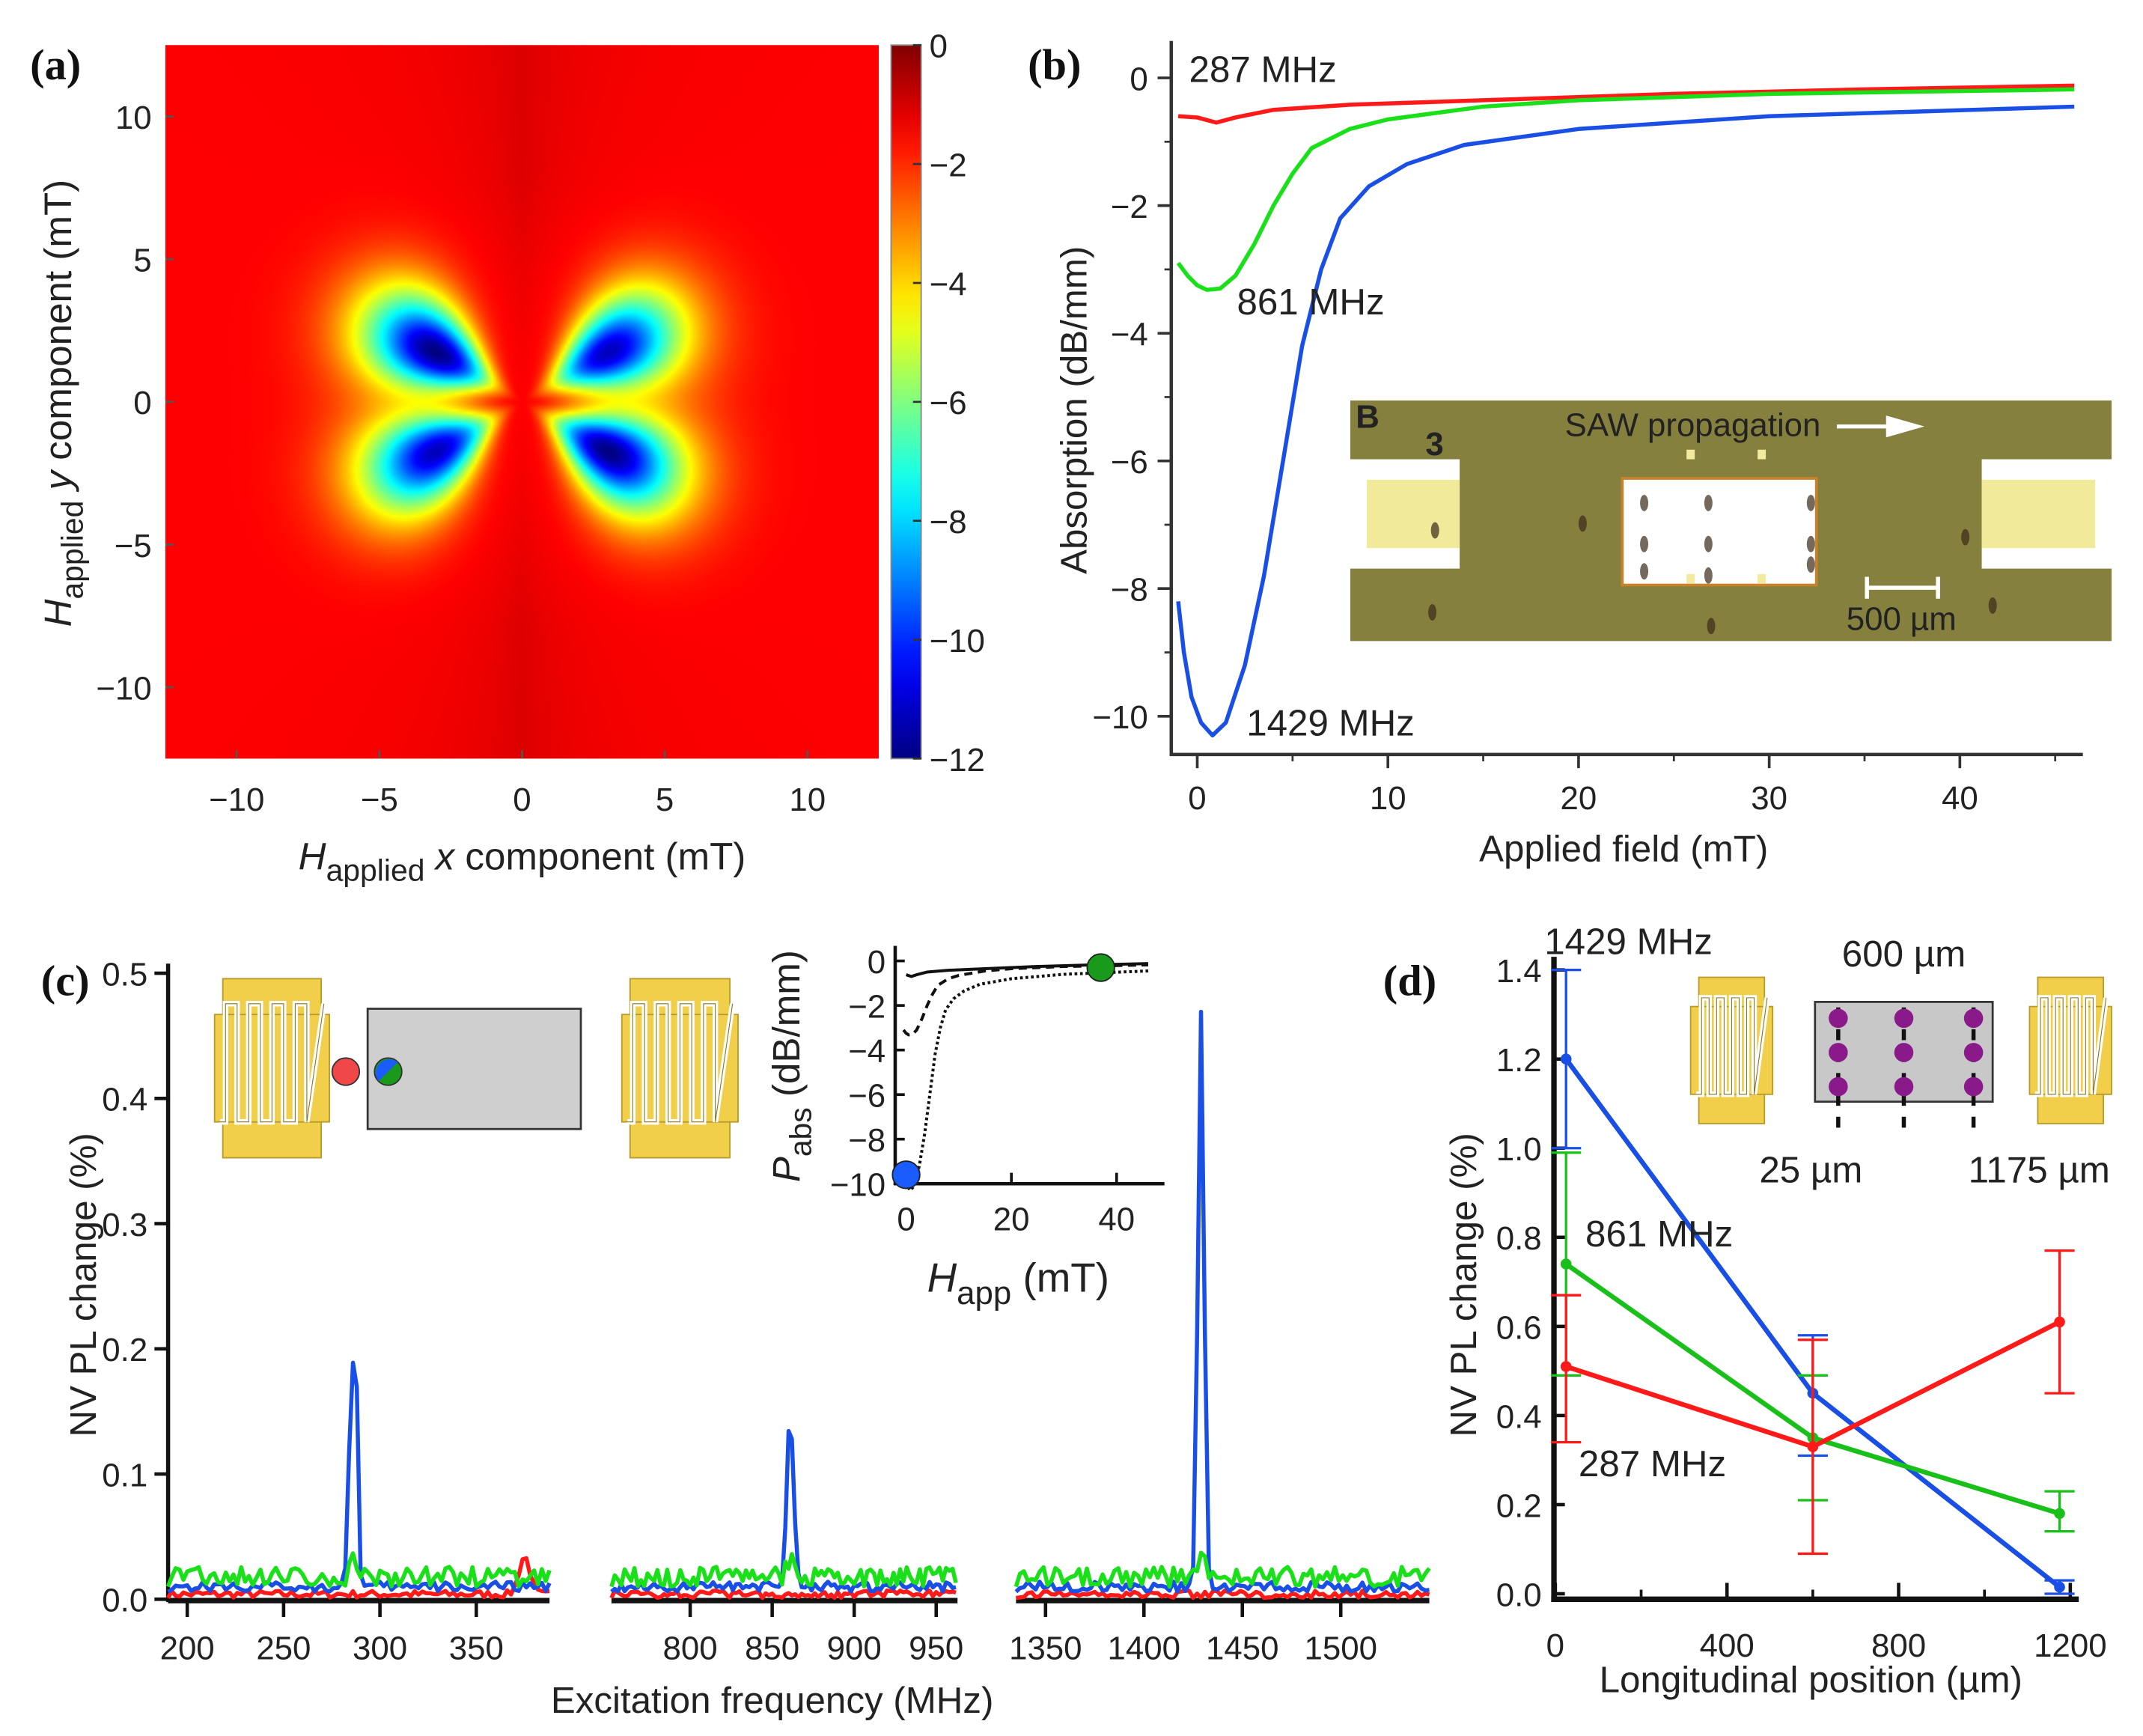 Image resolution: width=2143 pixels, height=1736 pixels. Describe the element at coordinates (1222, 1301) in the screenshot. I see `series-line-blue` at that location.